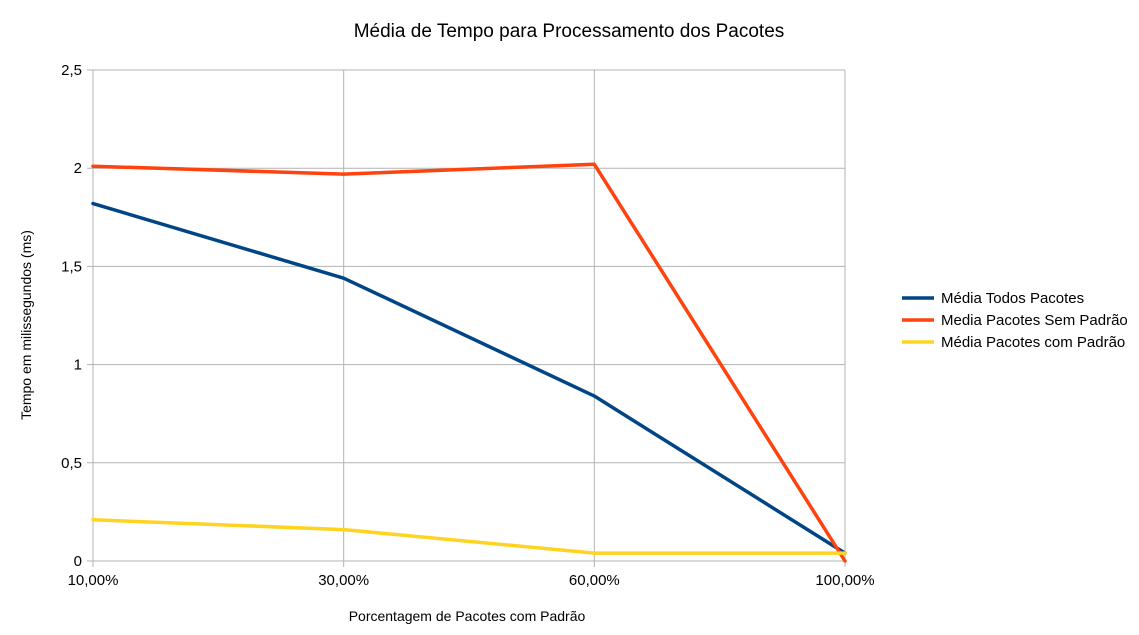  Describe the element at coordinates (343, 580) in the screenshot. I see `x-tick-label: 30,00%` at that location.